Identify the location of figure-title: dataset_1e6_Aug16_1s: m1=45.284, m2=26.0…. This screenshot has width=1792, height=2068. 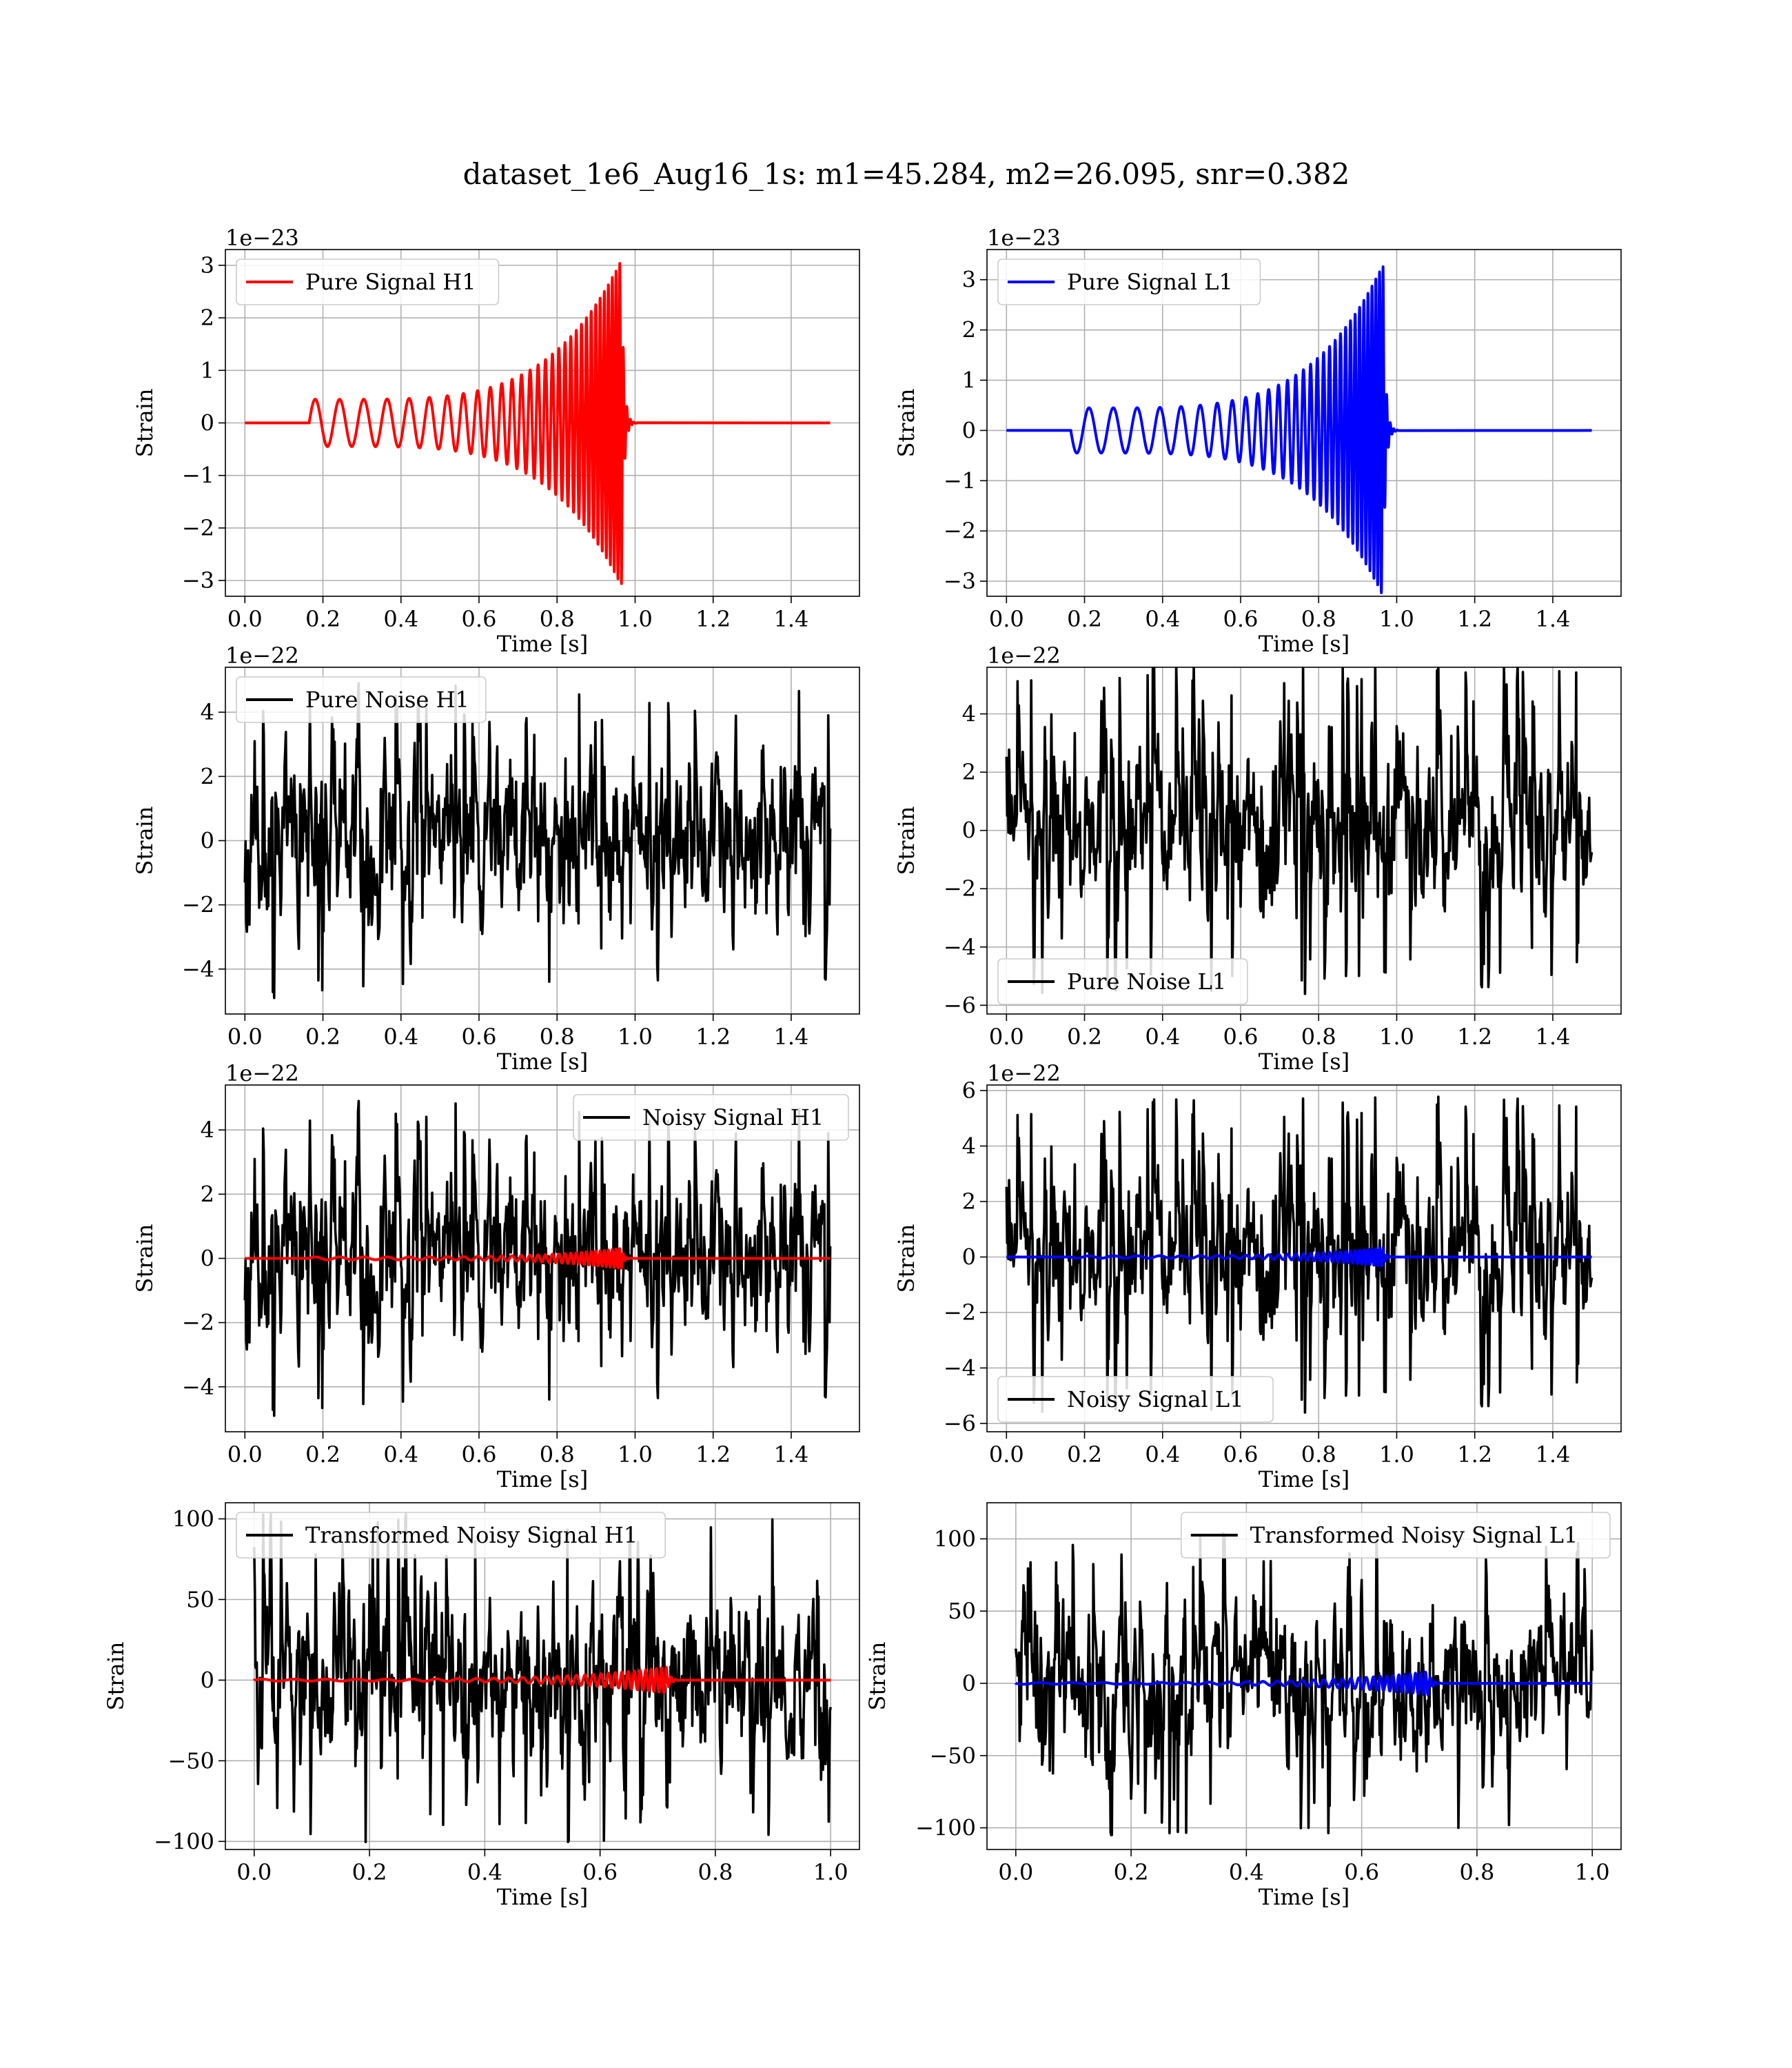
(906, 174).